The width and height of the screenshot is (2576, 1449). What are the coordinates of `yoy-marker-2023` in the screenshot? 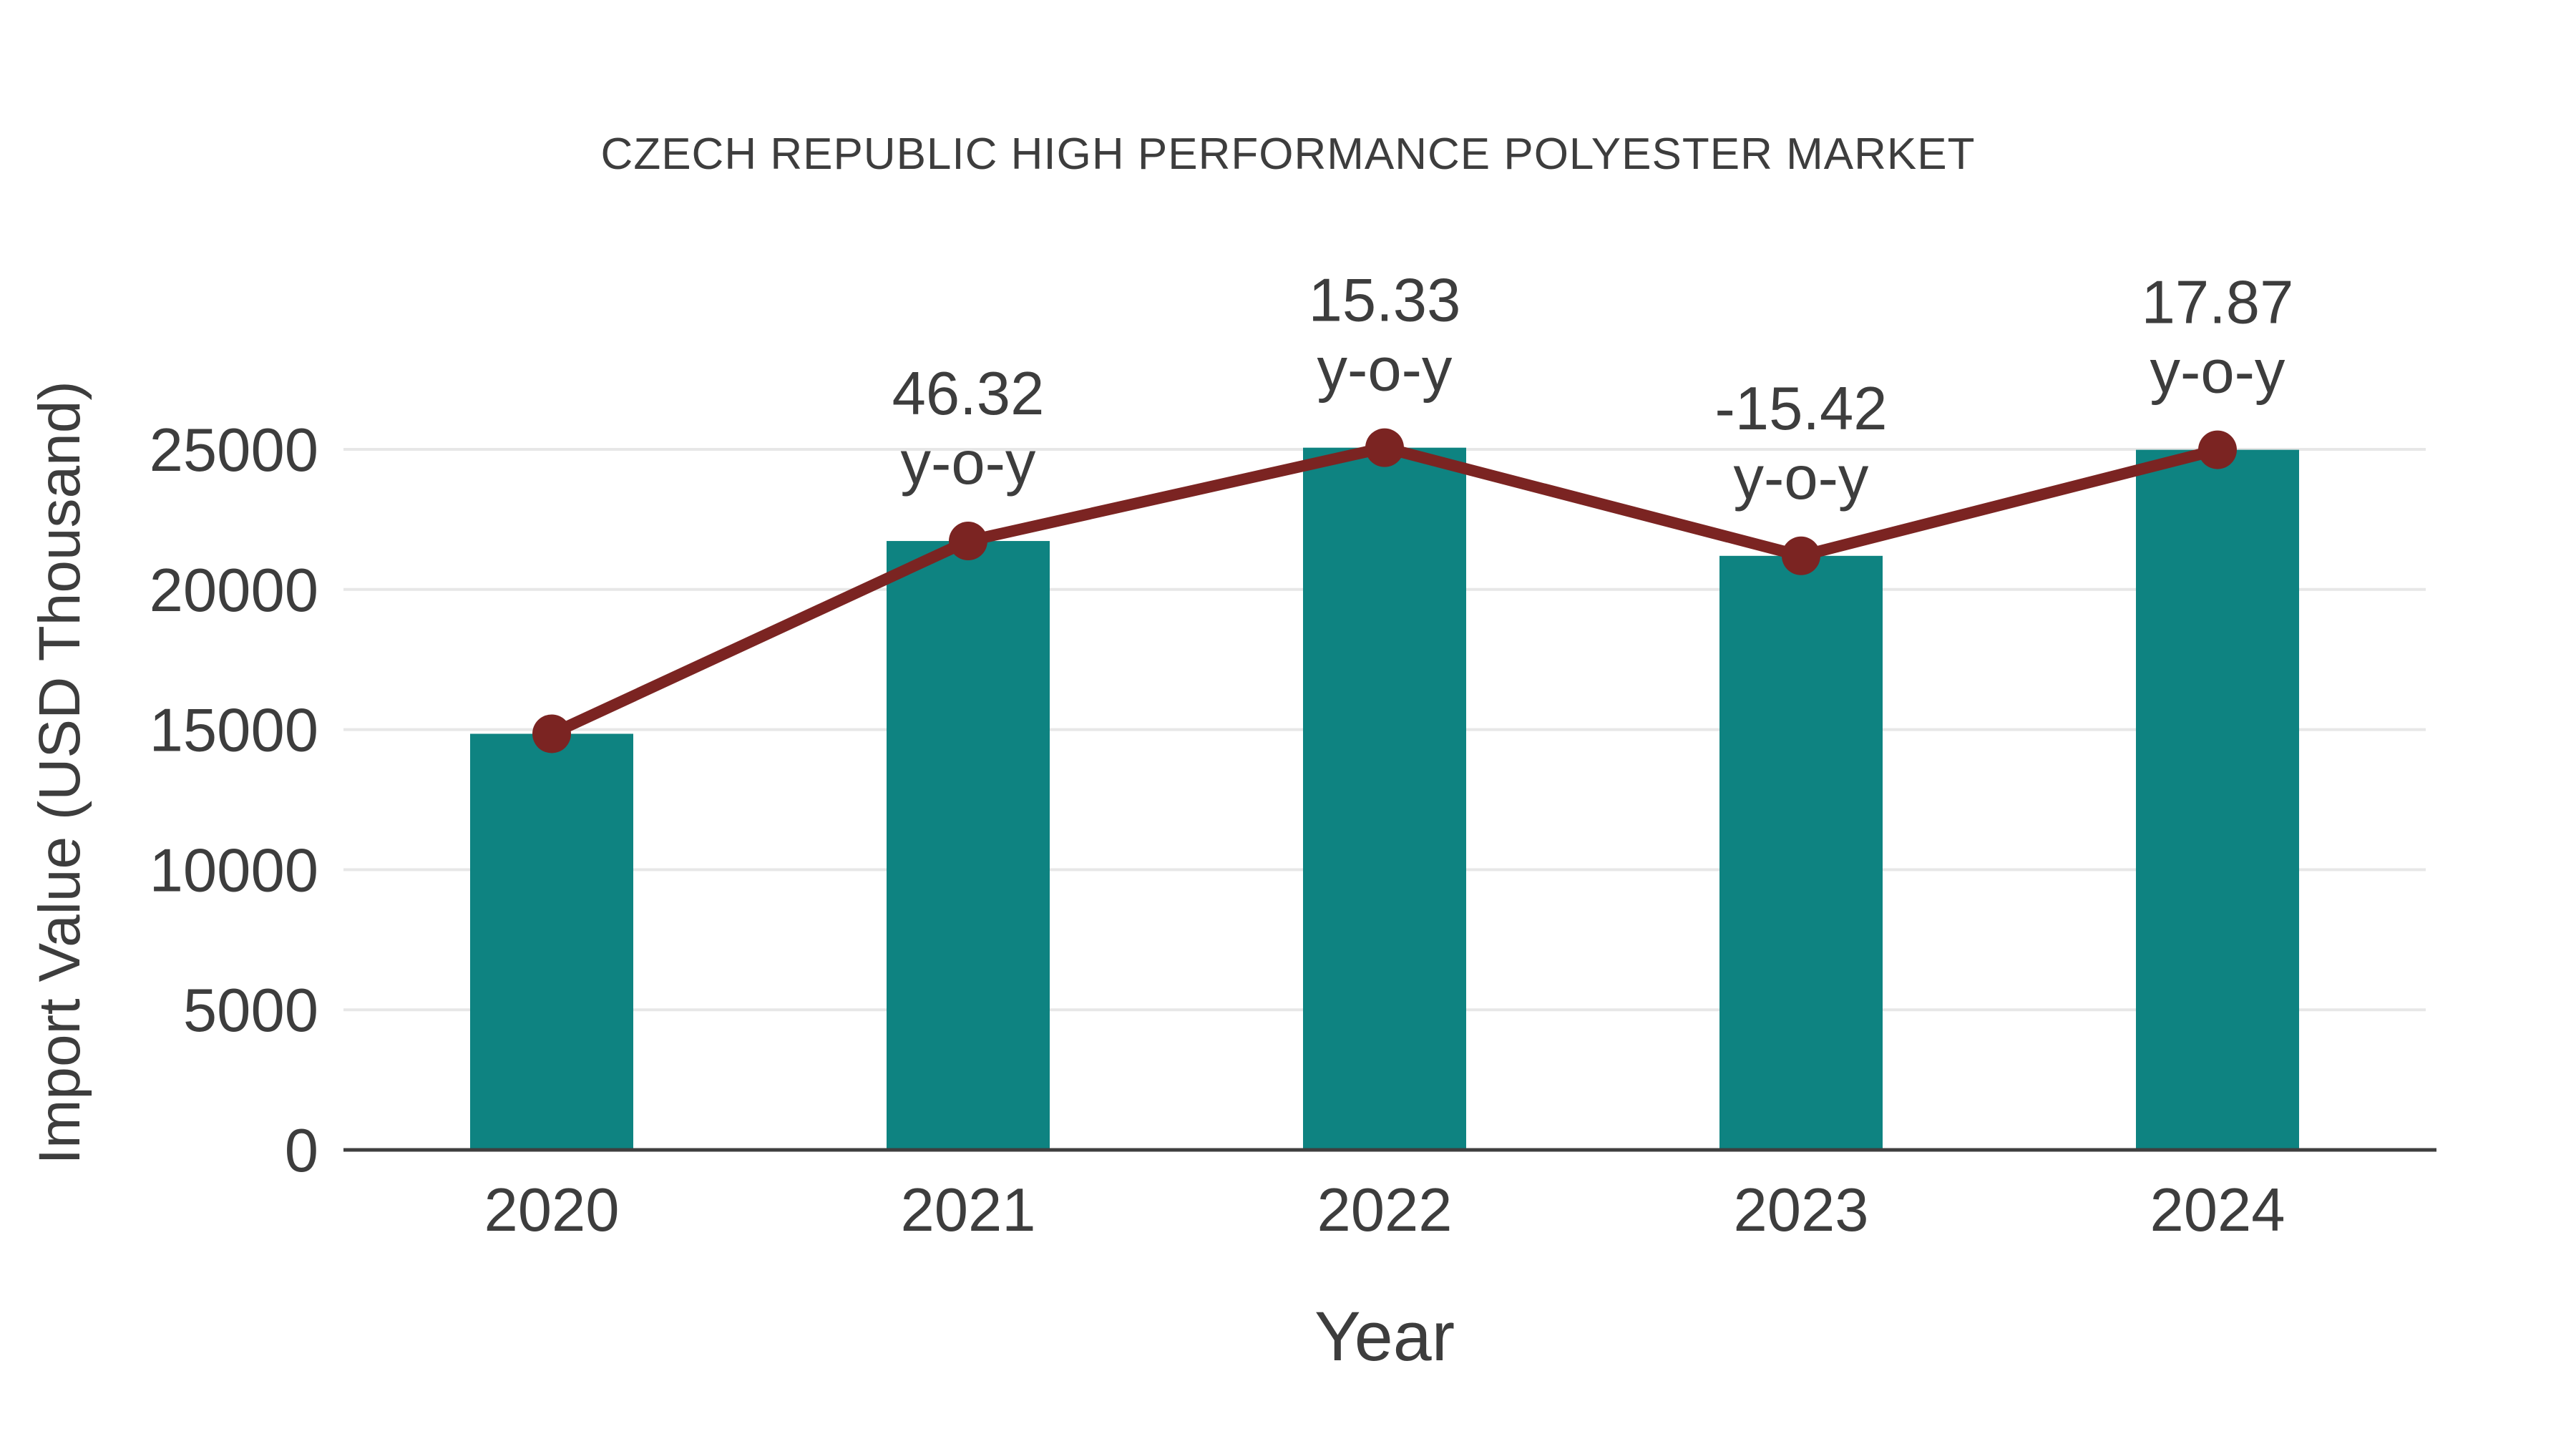 It's located at (1801, 555).